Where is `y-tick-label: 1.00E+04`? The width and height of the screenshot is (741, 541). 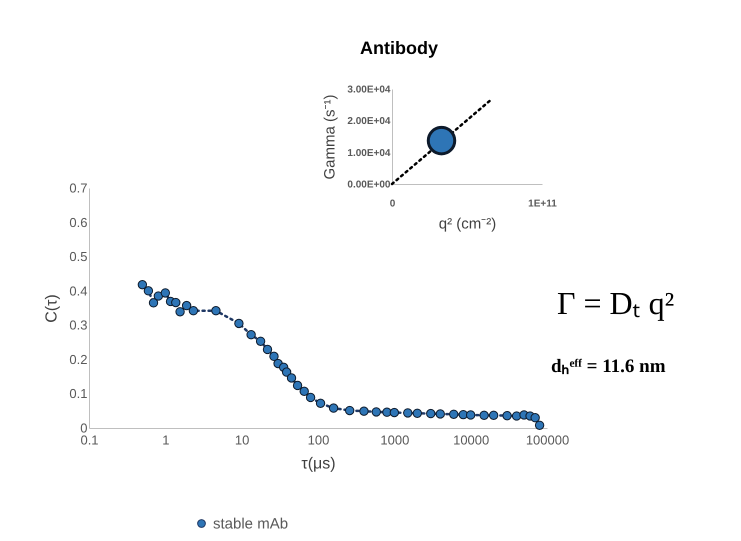
y-tick-label: 1.00E+04 is located at coordinates (369, 153).